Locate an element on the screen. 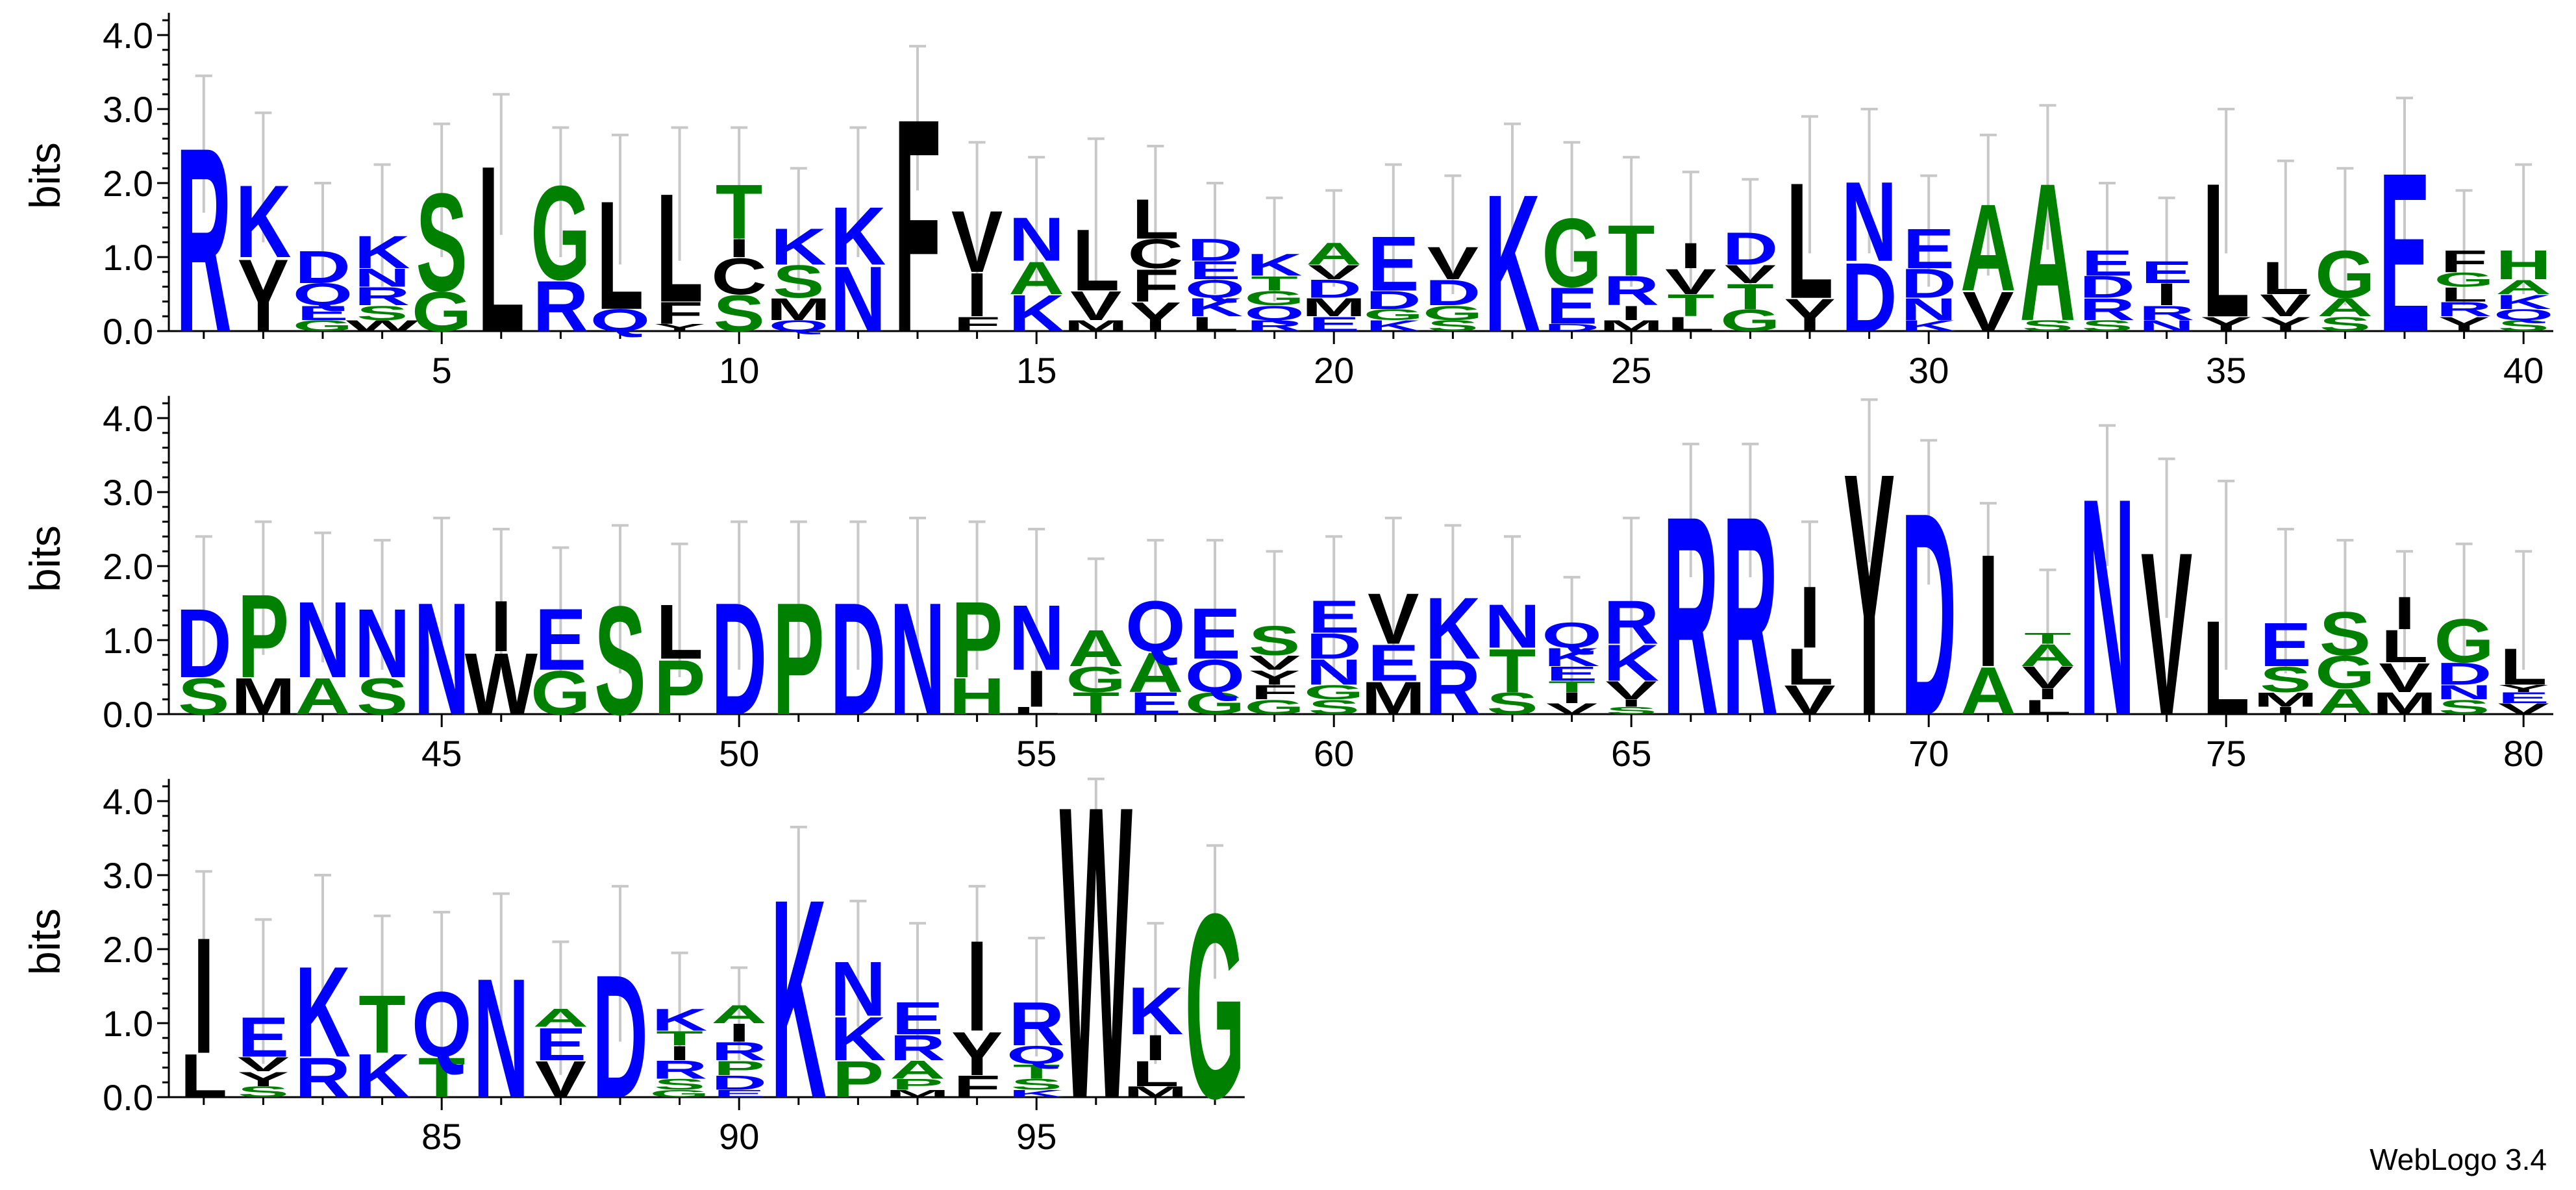  logo-letter-w: W is located at coordinates (1096, 953).